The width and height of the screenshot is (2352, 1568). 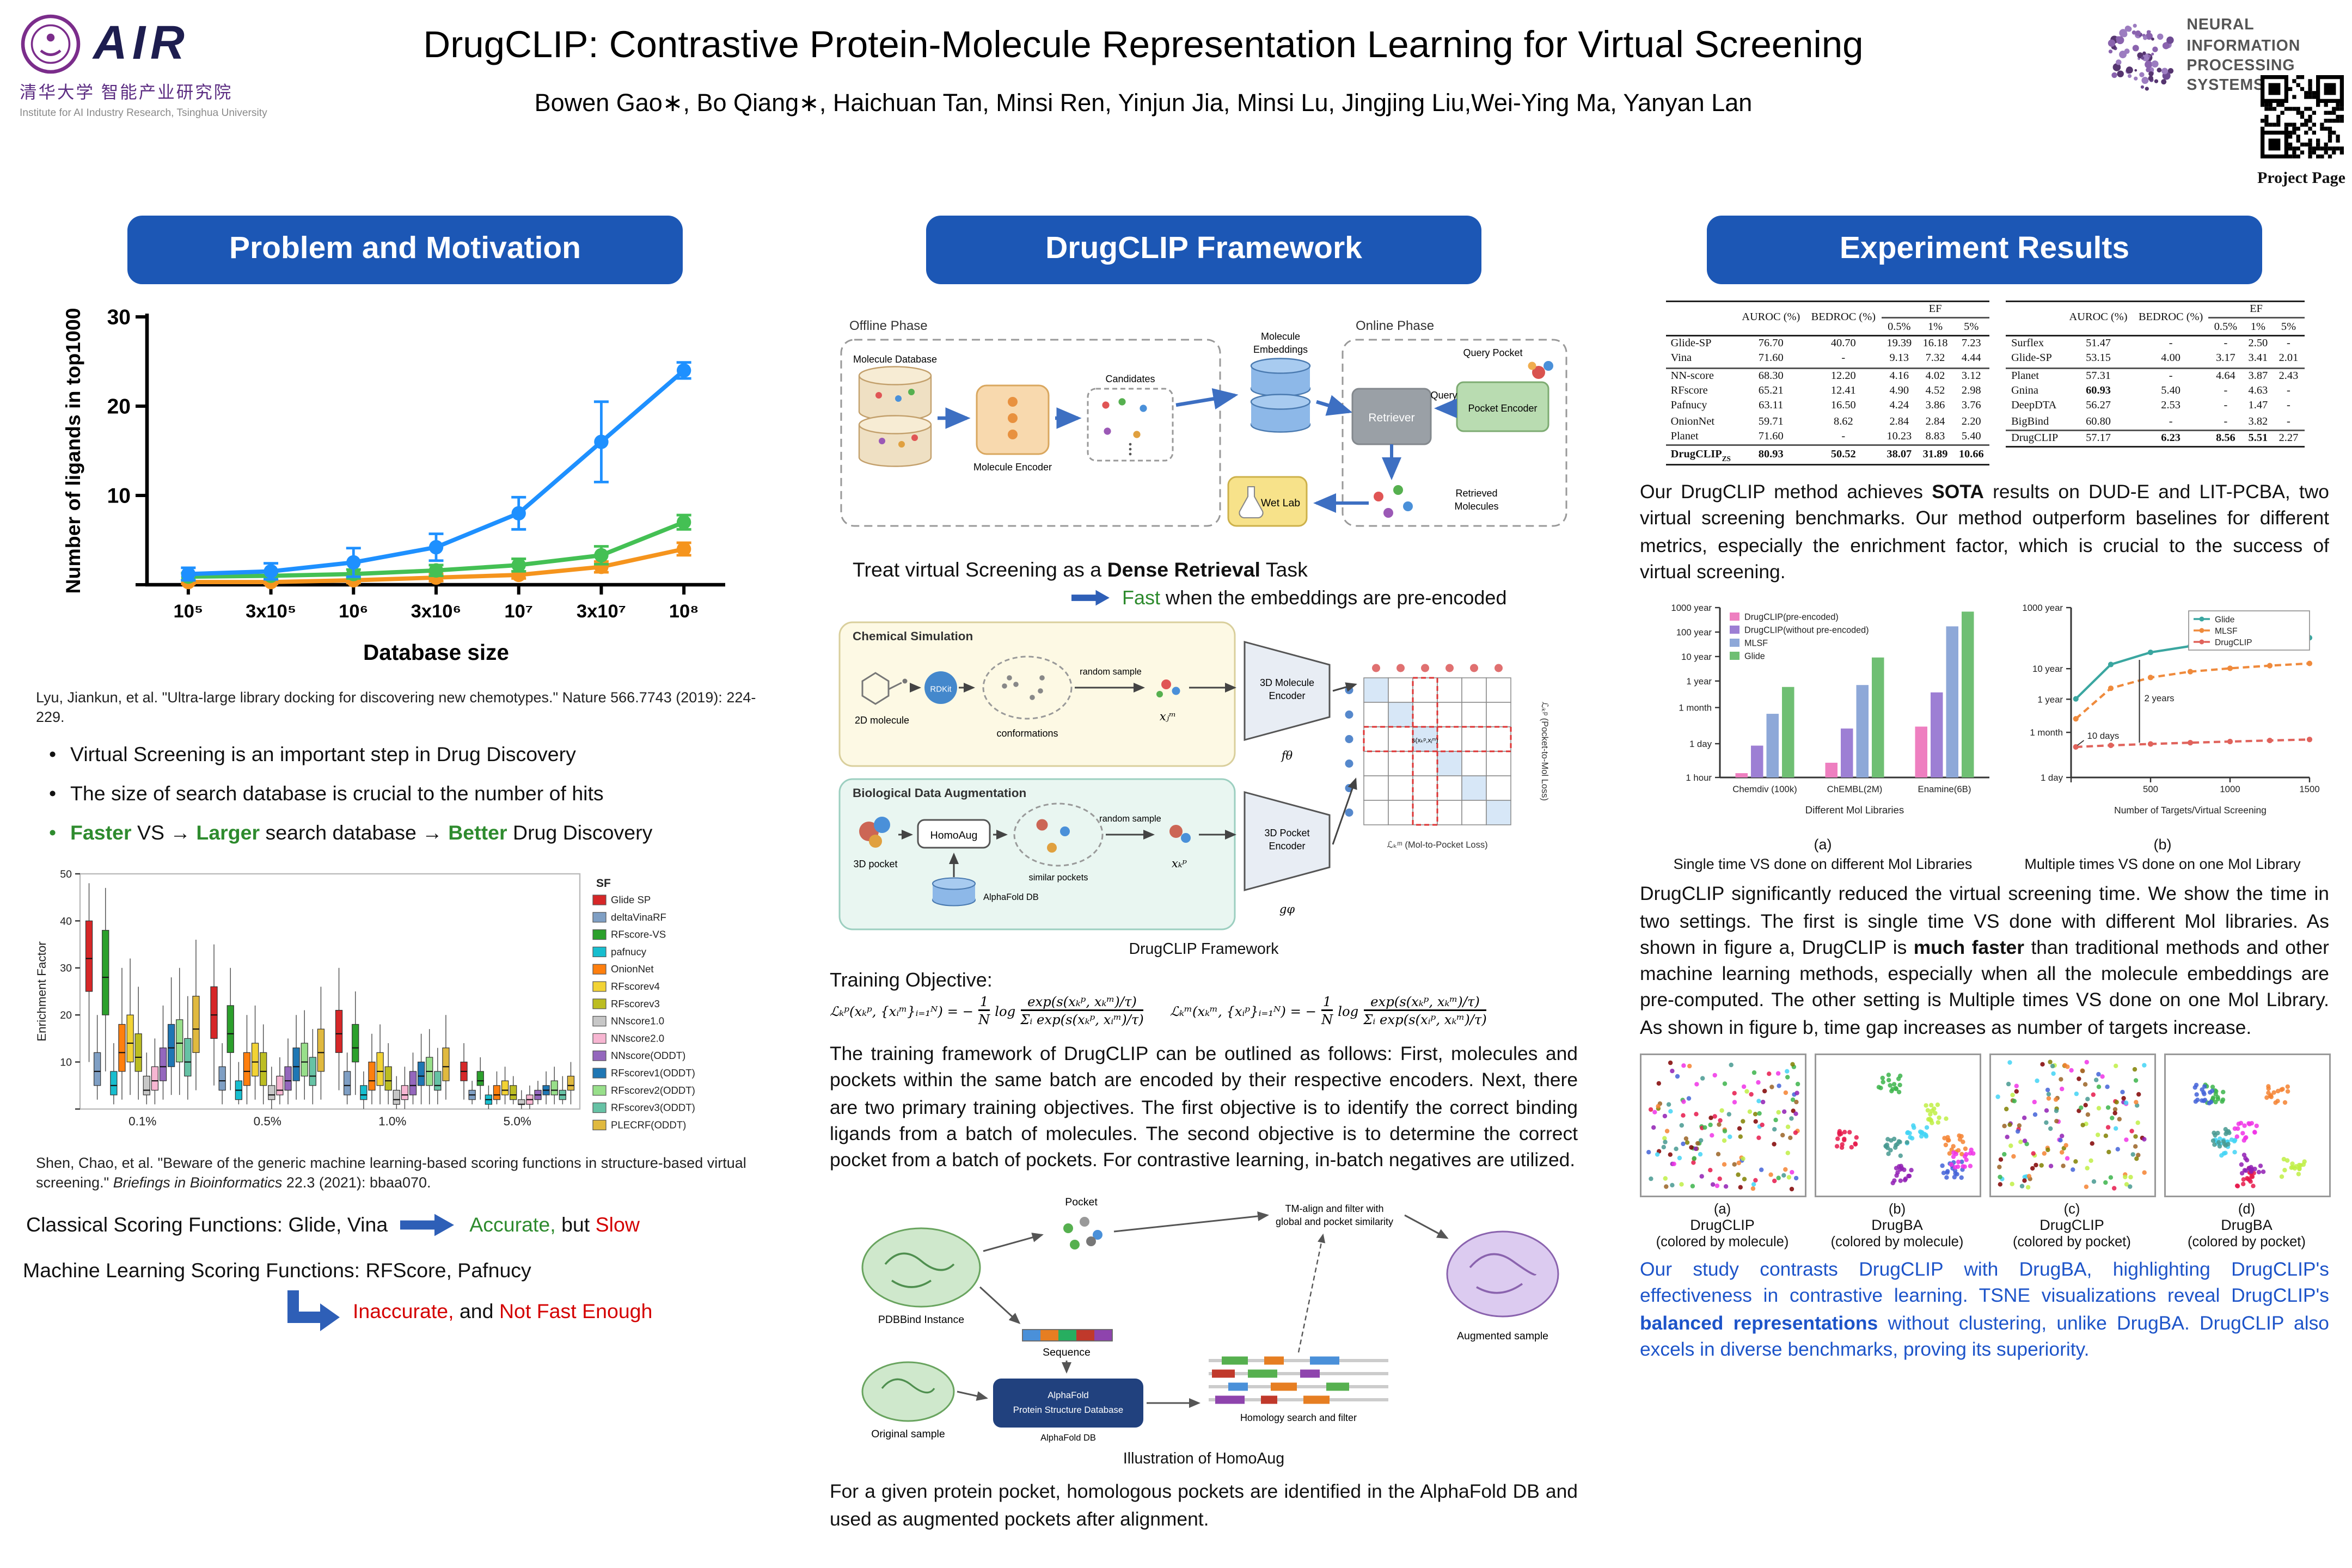 What do you see at coordinates (629, 952) in the screenshot?
I see `svg-text: pafnucy` at bounding box center [629, 952].